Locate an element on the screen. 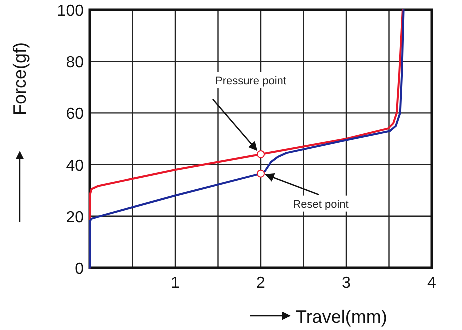  y-tick-label: 100 is located at coordinates (70, 11).